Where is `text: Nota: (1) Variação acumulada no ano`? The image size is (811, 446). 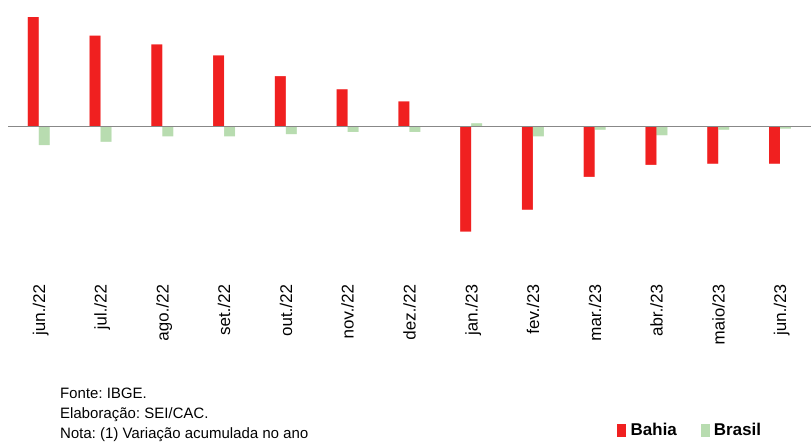 text: Nota: (1) Variação acumulada no ano is located at coordinates (184, 434).